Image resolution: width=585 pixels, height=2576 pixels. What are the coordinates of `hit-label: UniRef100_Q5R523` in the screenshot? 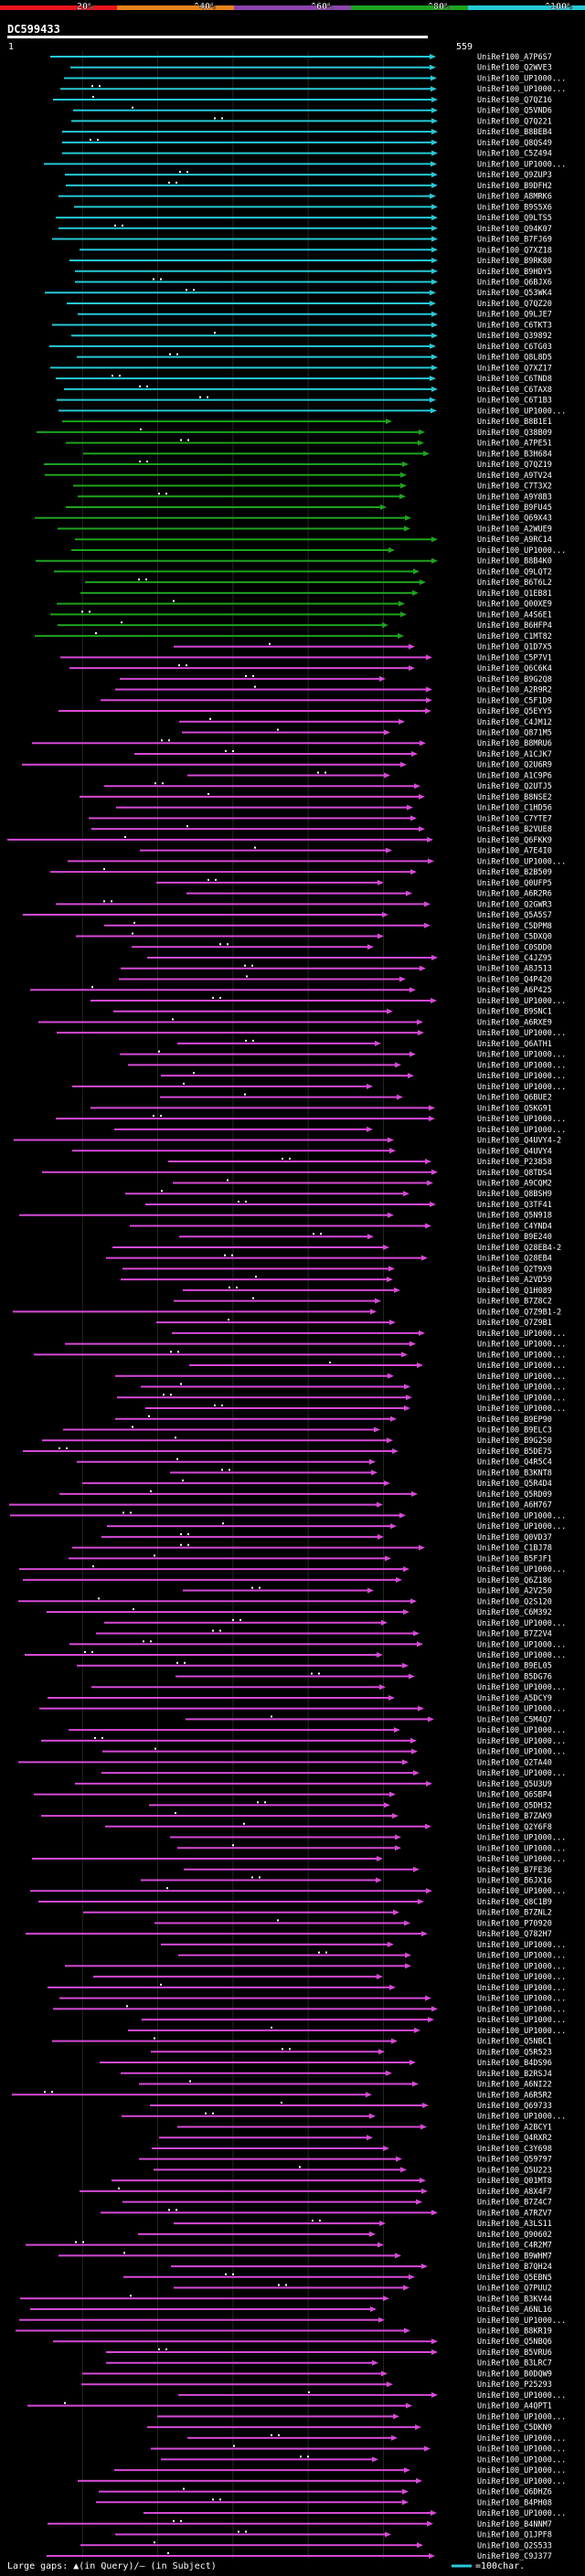 It's located at (514, 2052).